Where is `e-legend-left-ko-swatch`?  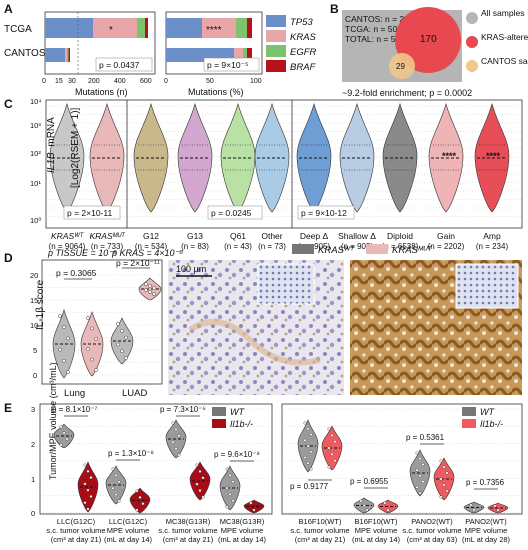 e-legend-left-ko-swatch is located at coordinates (219, 423).